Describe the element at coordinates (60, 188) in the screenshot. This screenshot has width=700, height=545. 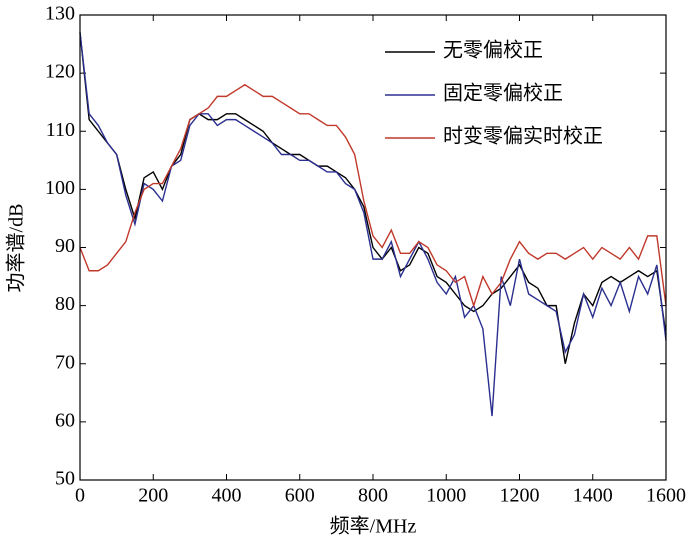
I see `y-tick-label: 100` at that location.